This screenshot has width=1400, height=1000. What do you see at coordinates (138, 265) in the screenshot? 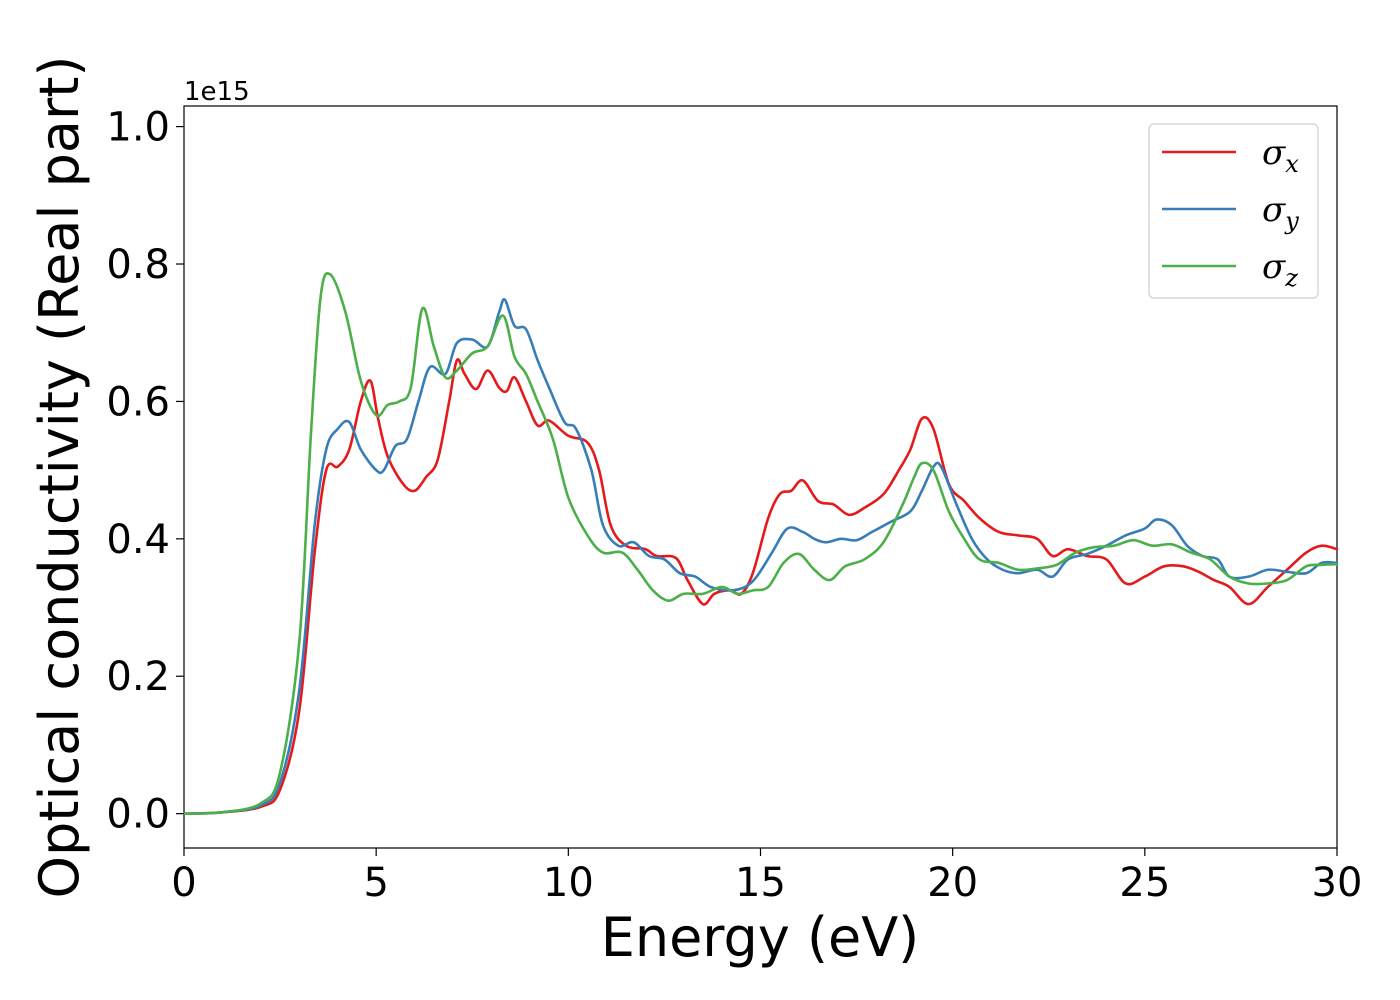
I see `y-tick-label: 0.8` at bounding box center [138, 265].